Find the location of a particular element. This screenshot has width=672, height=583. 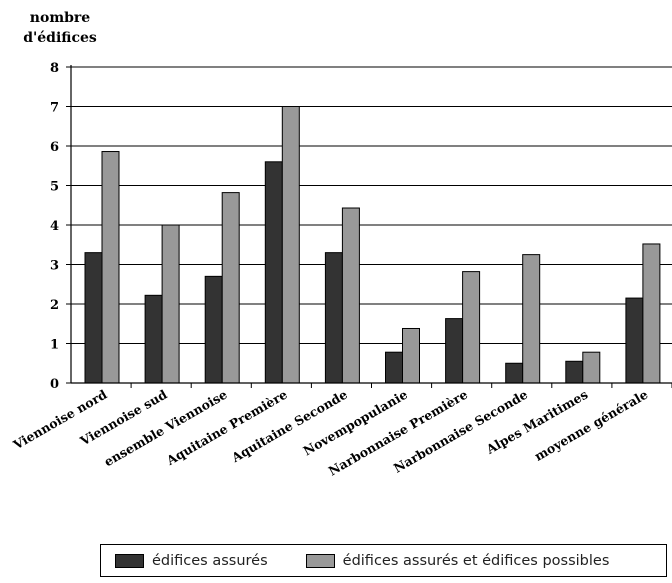

legend-label-possible: édifices assurés et édifices possibles is located at coordinates (476, 560).